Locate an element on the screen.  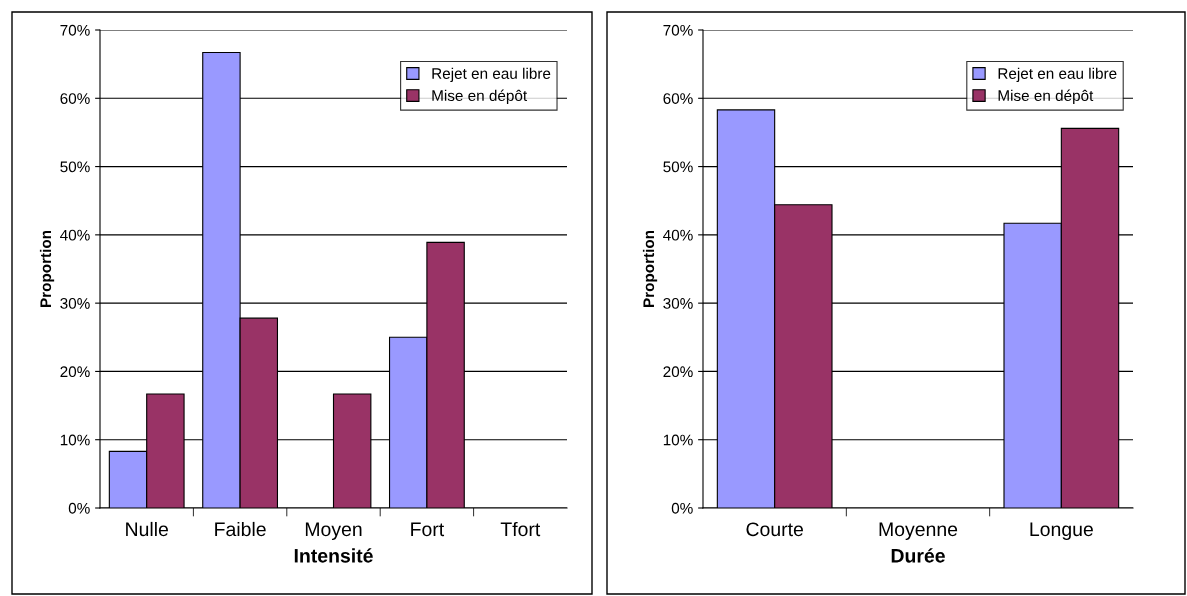
x-axis-title: Intensité is located at coordinates (333, 555).